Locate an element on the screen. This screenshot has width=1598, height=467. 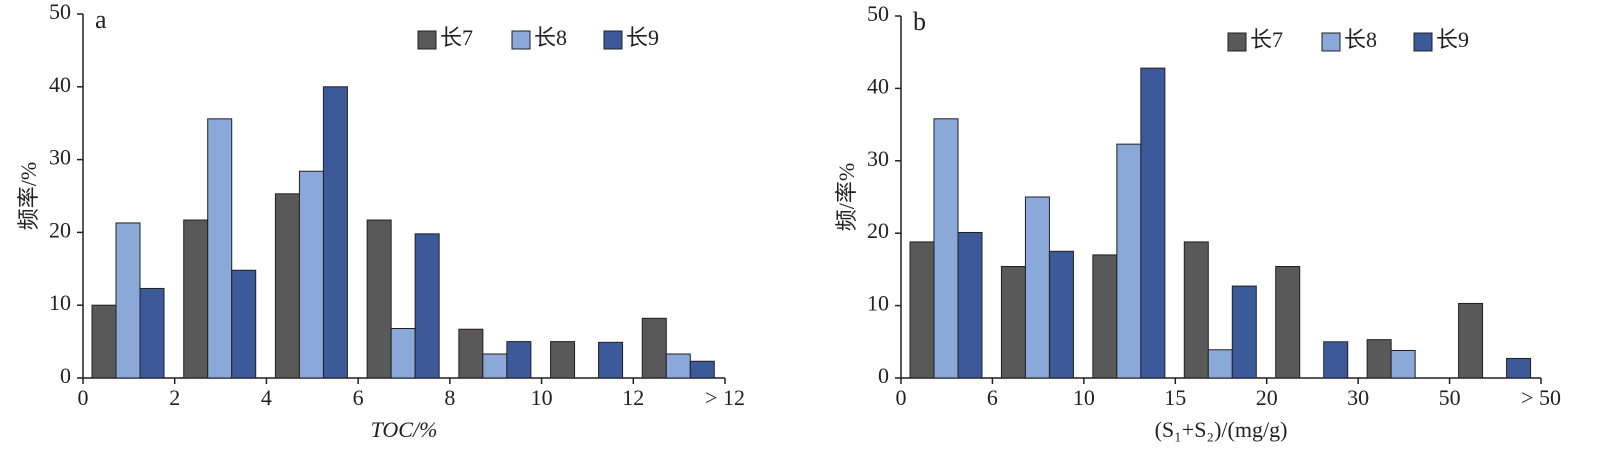
x-tick-label: 12 is located at coordinates (633, 397).